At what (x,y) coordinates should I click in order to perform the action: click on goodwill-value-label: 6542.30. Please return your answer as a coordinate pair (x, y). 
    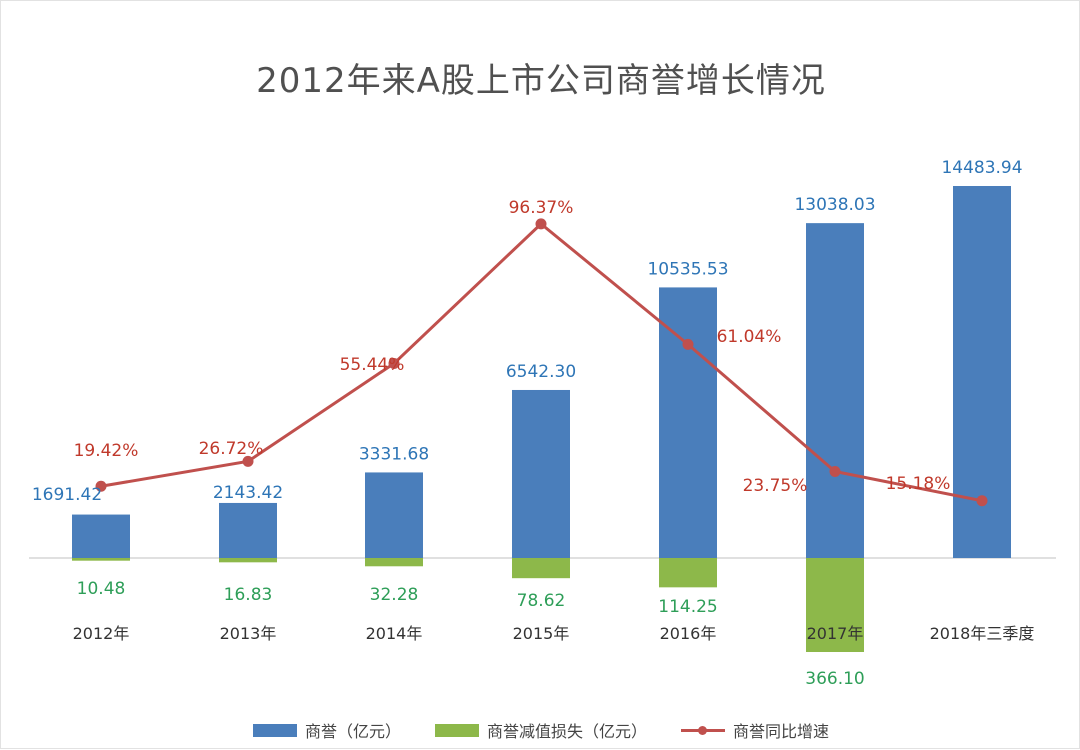
    Looking at the image, I should click on (541, 372).